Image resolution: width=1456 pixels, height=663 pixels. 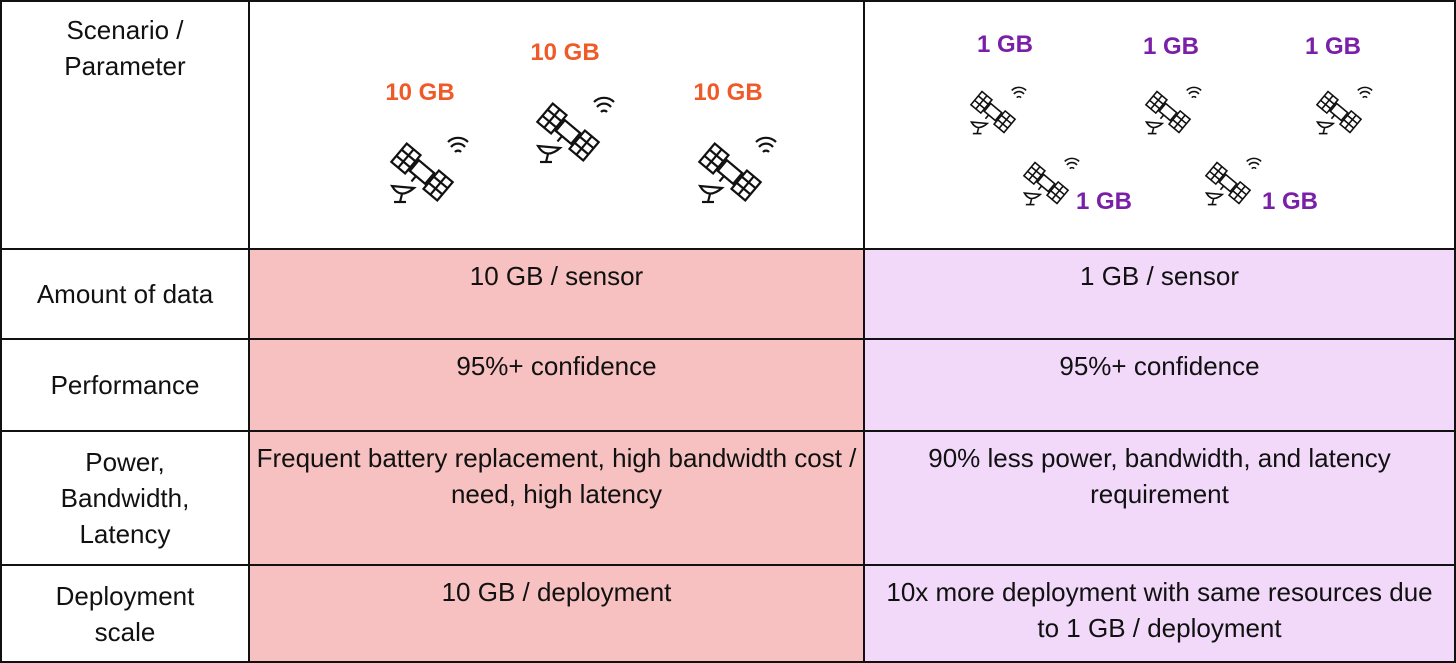 What do you see at coordinates (556, 294) in the screenshot?
I see `cell: 10 GB / sensor` at bounding box center [556, 294].